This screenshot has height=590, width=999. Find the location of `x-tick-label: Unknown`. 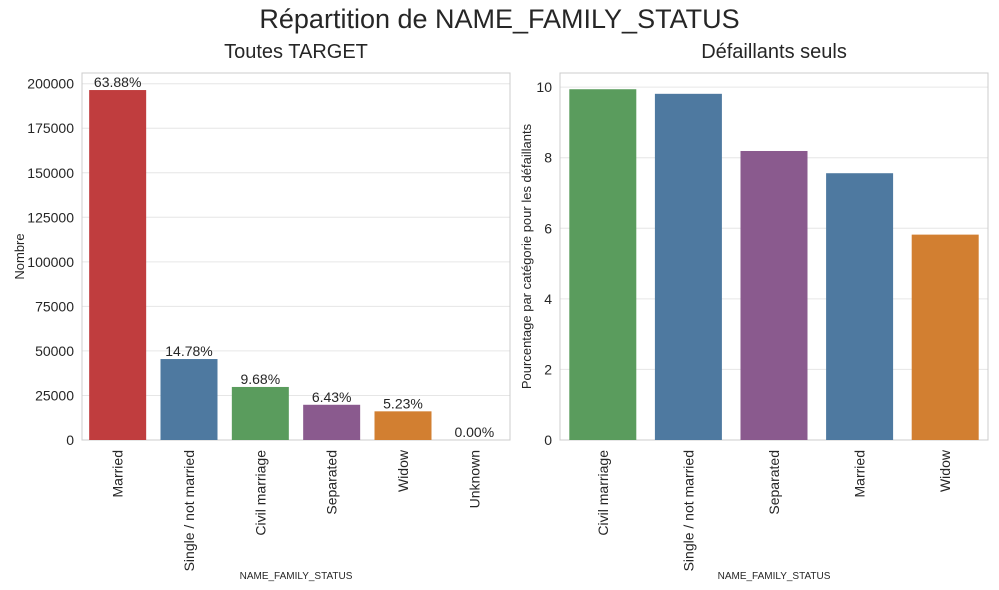

x-tick-label: Unknown is located at coordinates (474, 479).